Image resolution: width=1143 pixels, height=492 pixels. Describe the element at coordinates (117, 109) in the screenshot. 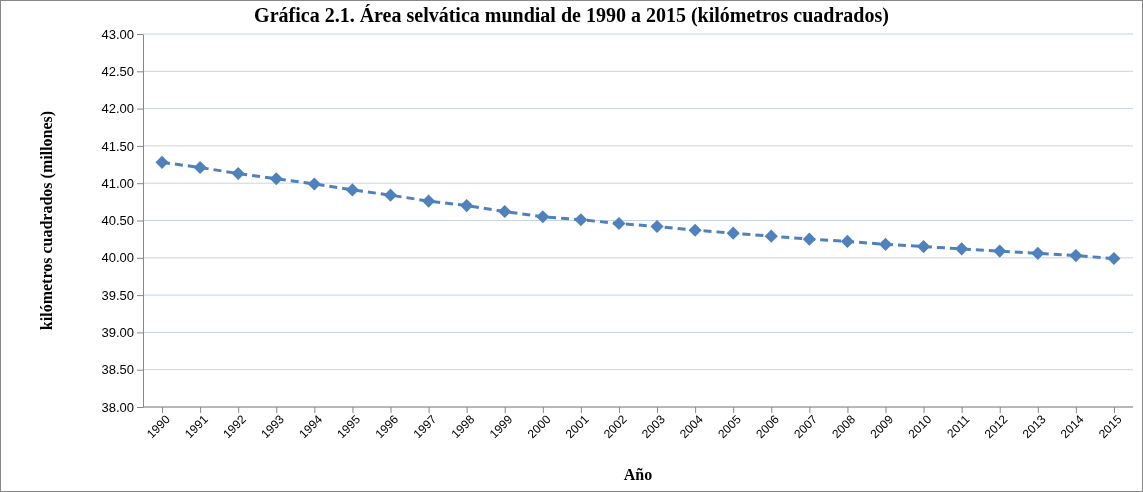

I see `y-tick-label: 42.00` at that location.